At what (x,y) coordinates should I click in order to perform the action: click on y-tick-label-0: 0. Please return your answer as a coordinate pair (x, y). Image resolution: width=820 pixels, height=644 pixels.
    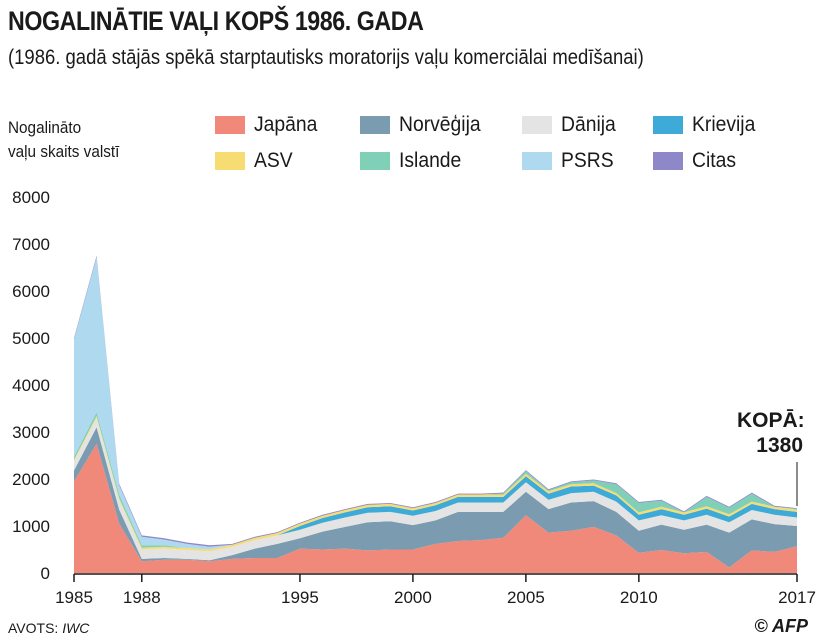
    Looking at the image, I should click on (45, 573).